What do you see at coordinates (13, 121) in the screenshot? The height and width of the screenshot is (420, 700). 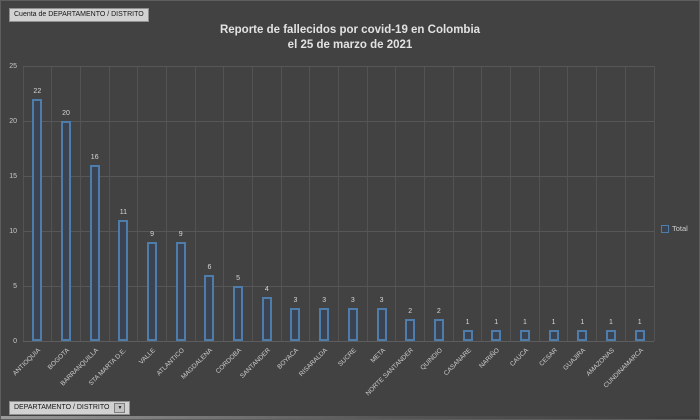 I see `y-axis-tick-label: 20` at bounding box center [13, 121].